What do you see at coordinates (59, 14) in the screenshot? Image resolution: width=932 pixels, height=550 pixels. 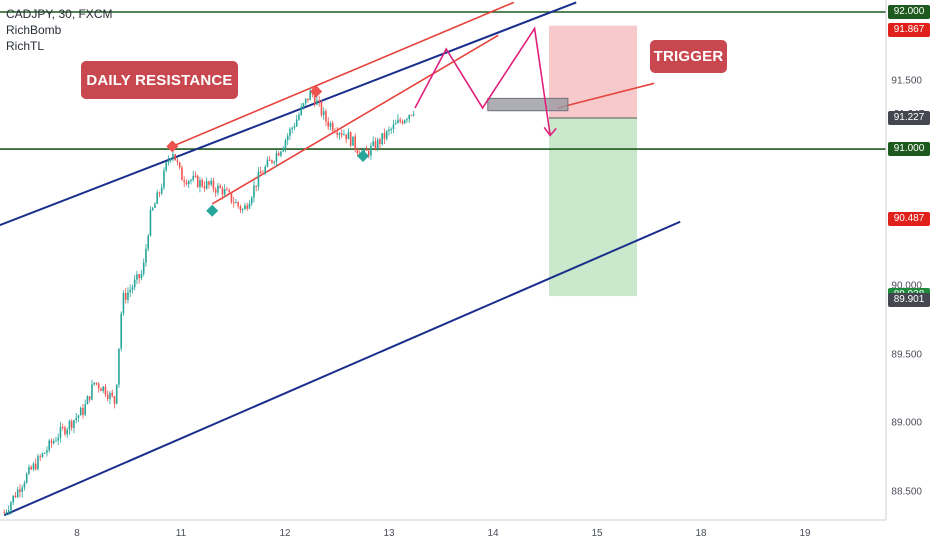 I see `symbol-line: CADJPY, 30, FXCM` at bounding box center [59, 14].